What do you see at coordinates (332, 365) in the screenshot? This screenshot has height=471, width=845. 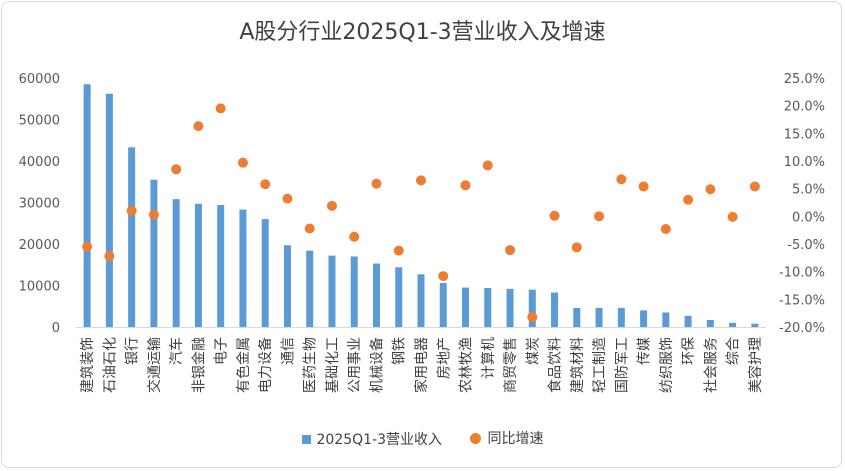 I see `x-category-label: 基础化工` at bounding box center [332, 365].